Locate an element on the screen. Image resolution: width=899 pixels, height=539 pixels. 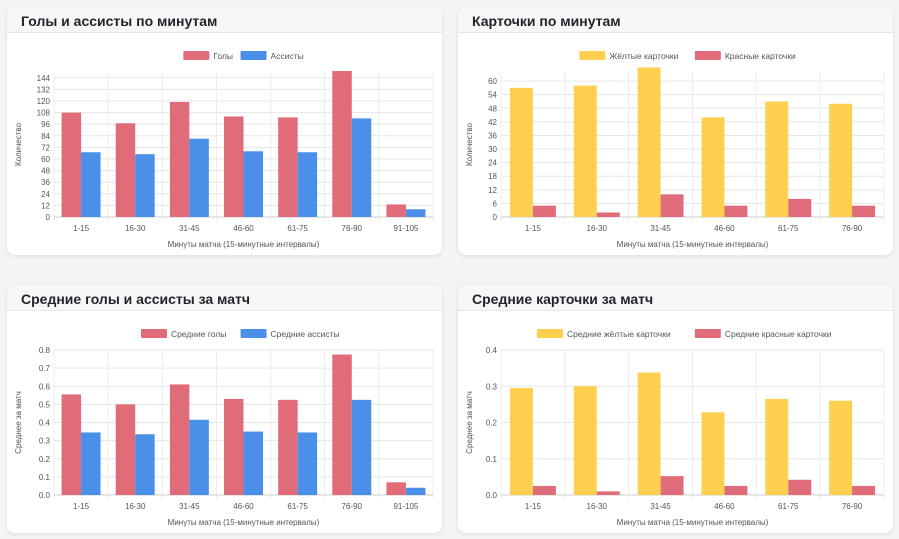
y-tick-label: 36 is located at coordinates (45, 182).